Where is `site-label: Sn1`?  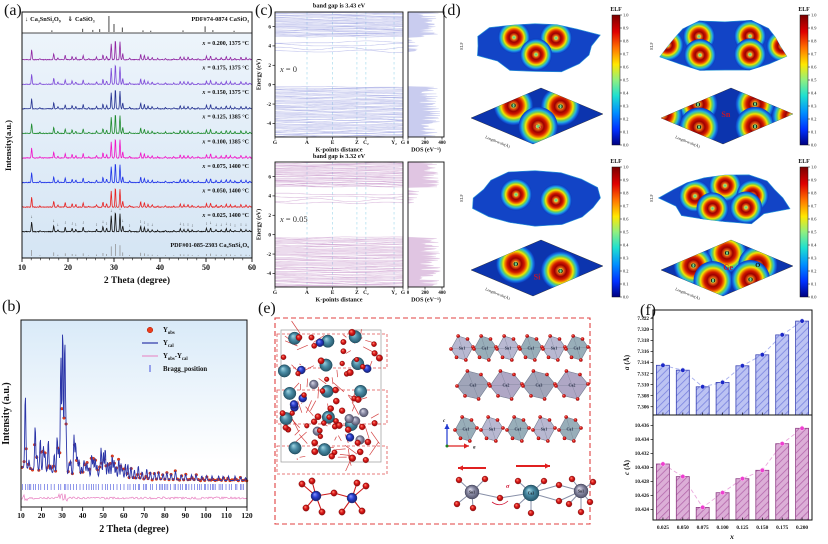 site-label: Sn1 is located at coordinates (462, 348).